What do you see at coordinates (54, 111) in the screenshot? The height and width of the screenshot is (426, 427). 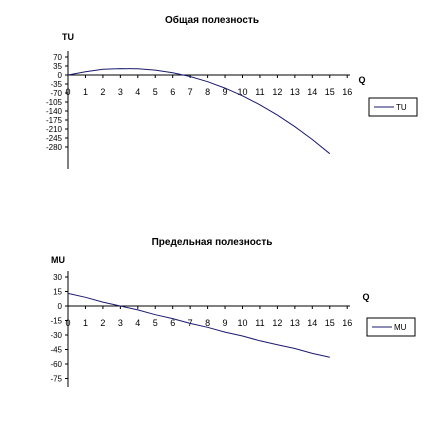 I see `tu-y-tick-label: -140` at bounding box center [54, 111].